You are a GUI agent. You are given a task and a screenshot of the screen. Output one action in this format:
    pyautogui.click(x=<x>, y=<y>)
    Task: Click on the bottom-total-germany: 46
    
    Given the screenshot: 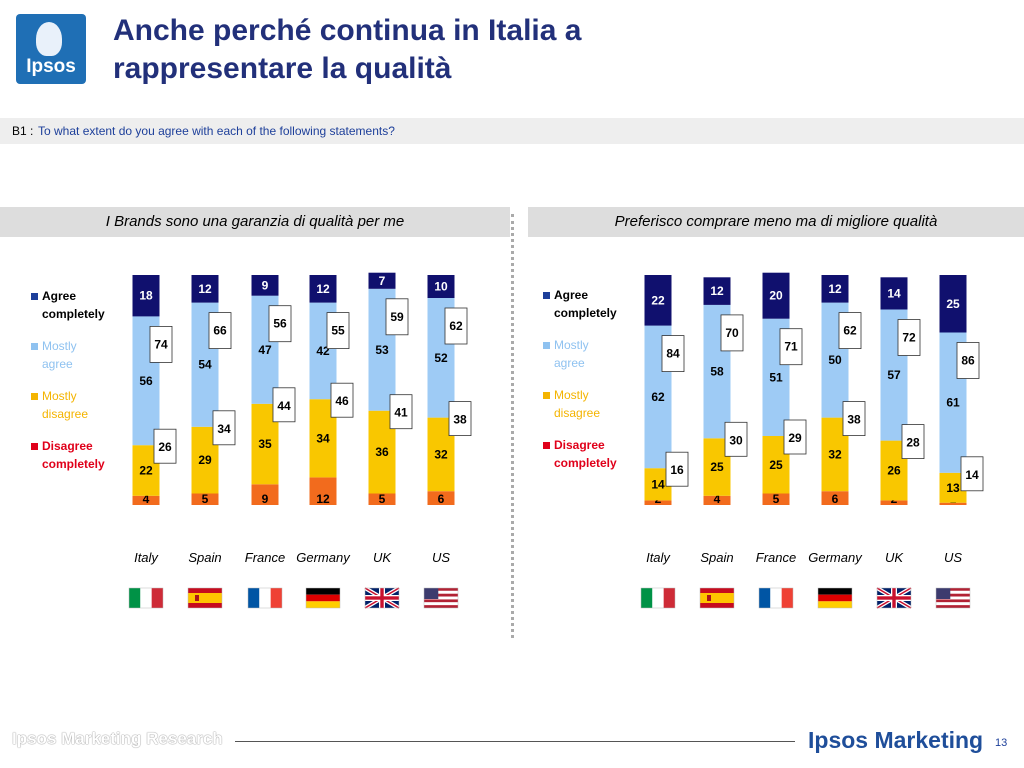 What is the action you would take?
    pyautogui.click(x=342, y=401)
    